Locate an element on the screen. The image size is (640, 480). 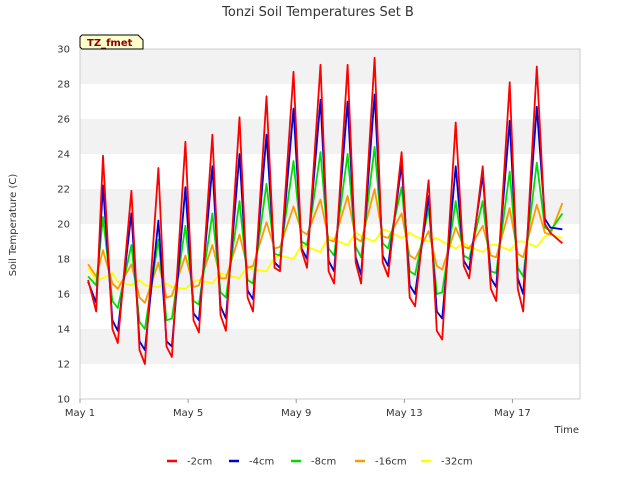
x-tick-label: May 17 is located at coordinates (512, 413).